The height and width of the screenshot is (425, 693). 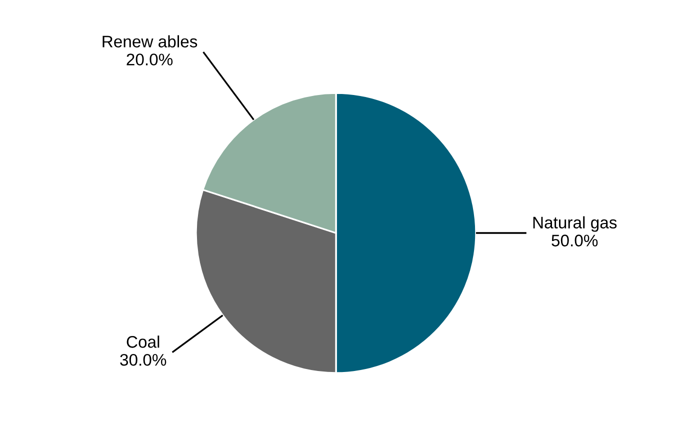 I want to click on data-label: 50.0%, so click(x=575, y=240).